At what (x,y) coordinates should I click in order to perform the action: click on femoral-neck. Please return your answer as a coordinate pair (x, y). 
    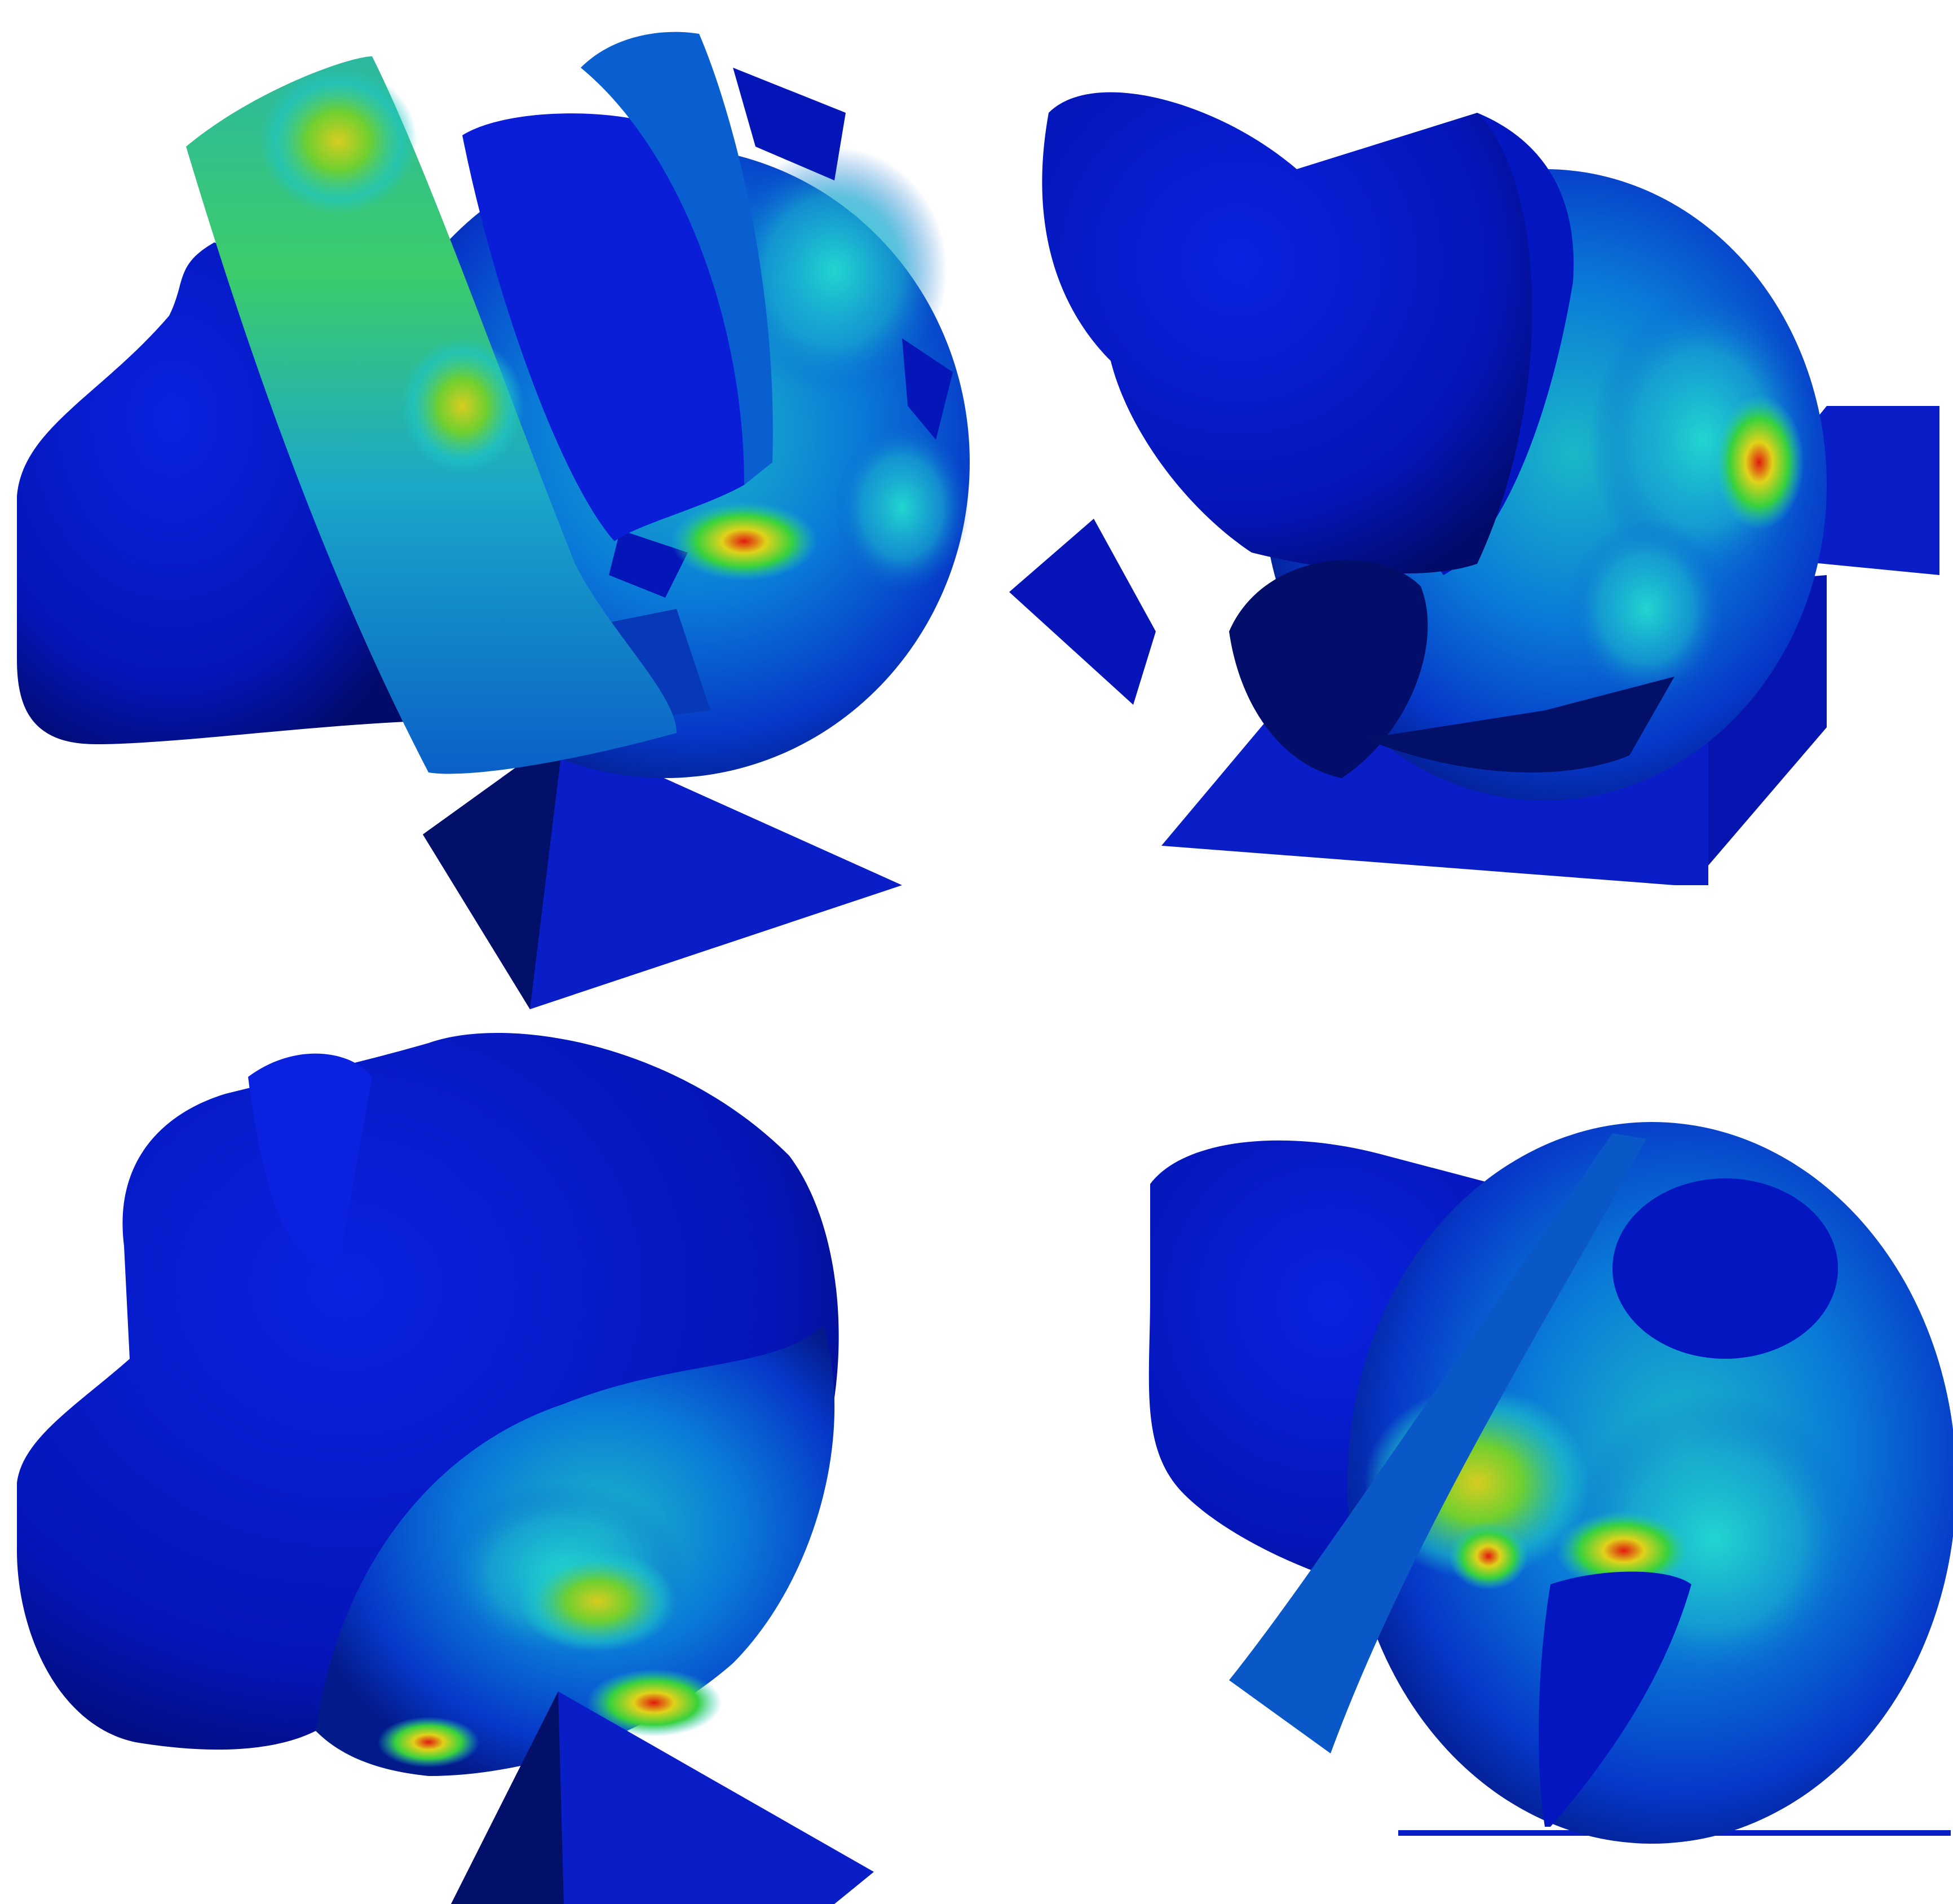
    Looking at the image, I should click on (1287, 333).